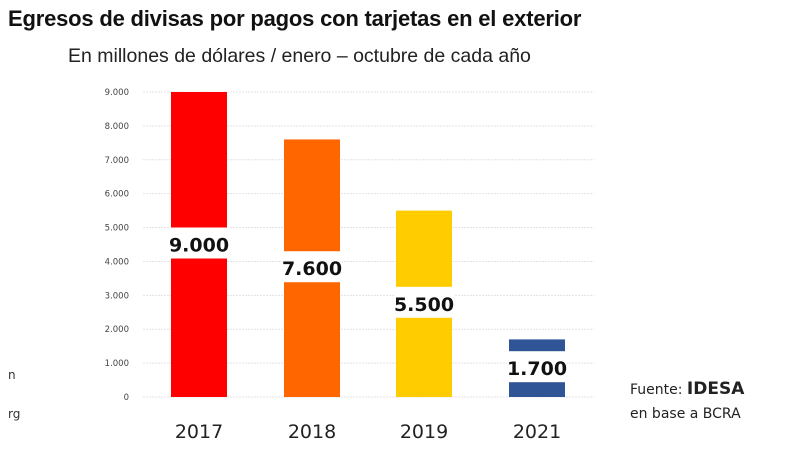 This screenshot has width=800, height=453. What do you see at coordinates (117, 127) in the screenshot?
I see `y-tick-label: 8.000` at bounding box center [117, 127].